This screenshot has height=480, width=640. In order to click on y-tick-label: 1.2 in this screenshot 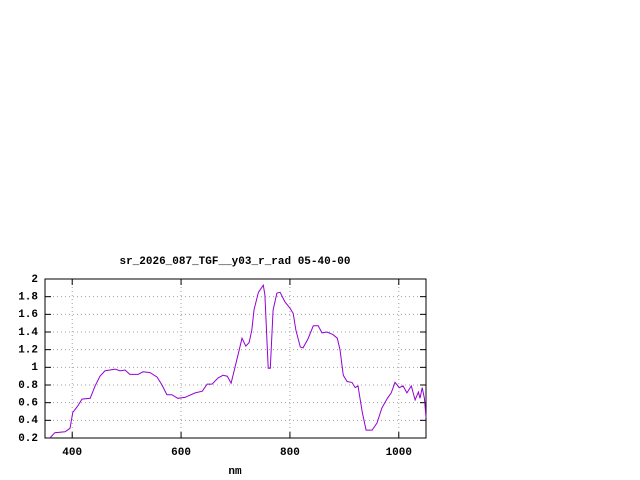, I will do `click(28, 351)`.